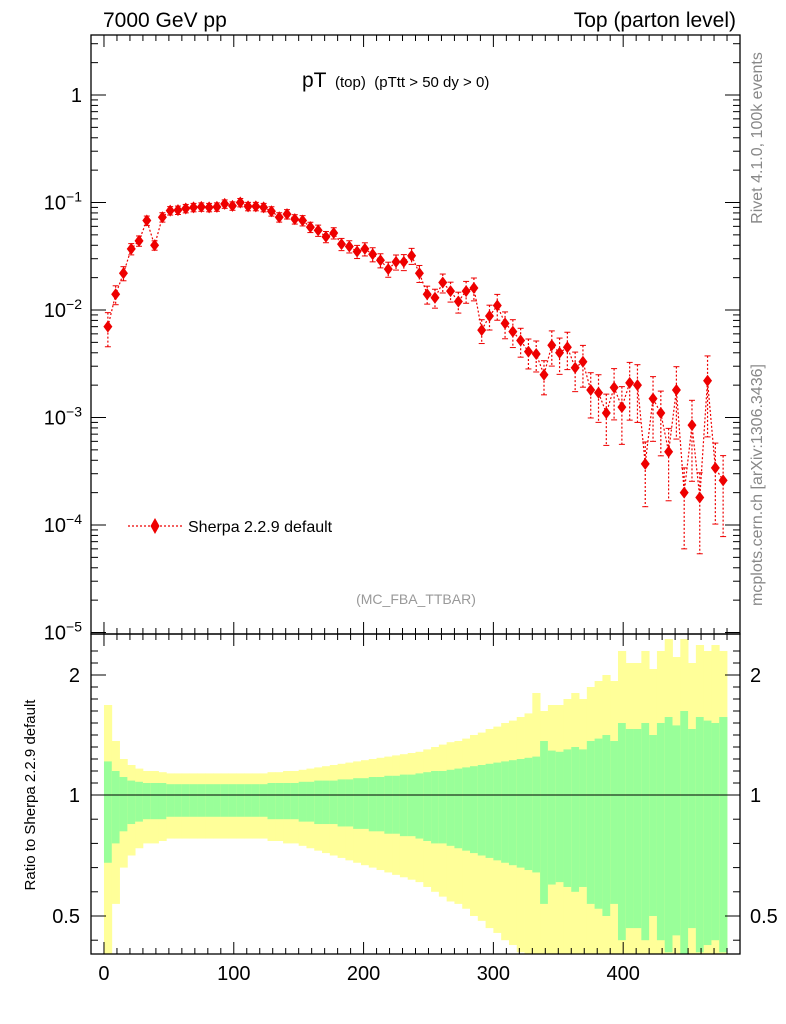 This screenshot has height=1024, width=786. I want to click on x-tick-label: 200, so click(363, 974).